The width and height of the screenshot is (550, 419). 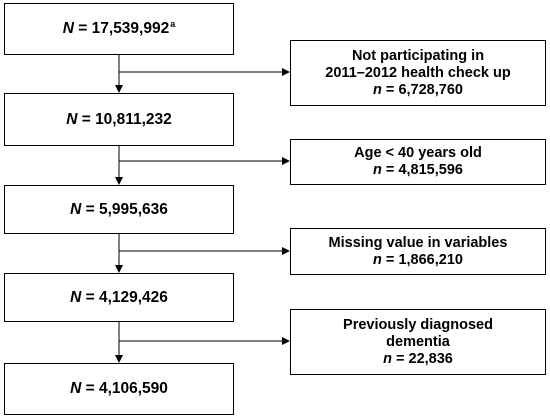 I want to click on footnote-marker: a, so click(x=173, y=24).